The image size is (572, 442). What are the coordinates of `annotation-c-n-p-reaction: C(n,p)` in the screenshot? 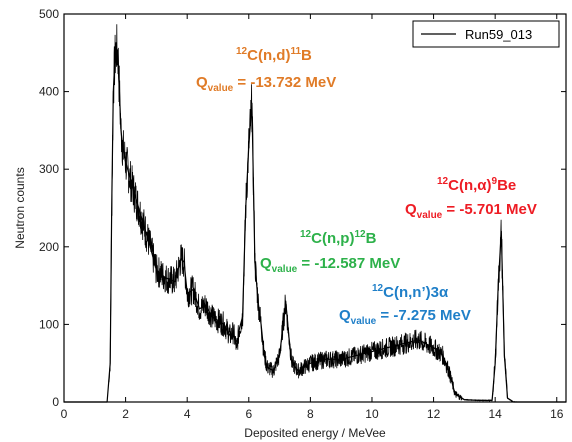 It's located at (332, 238).